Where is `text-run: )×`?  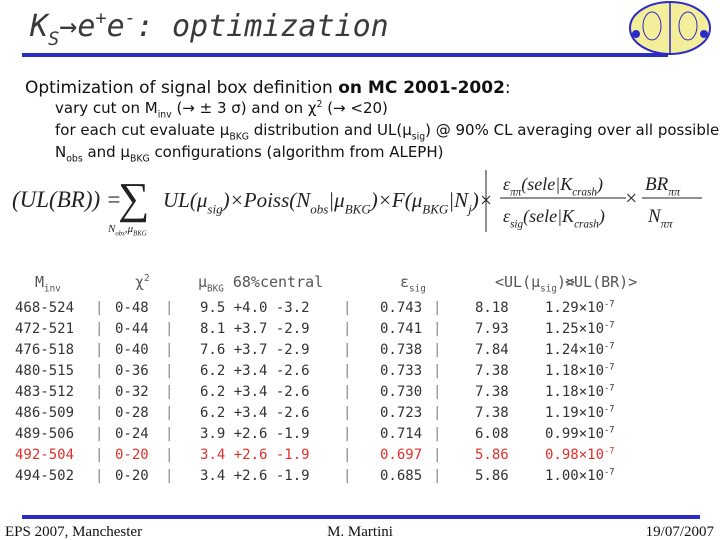
text-run: )× is located at coordinates (482, 200).